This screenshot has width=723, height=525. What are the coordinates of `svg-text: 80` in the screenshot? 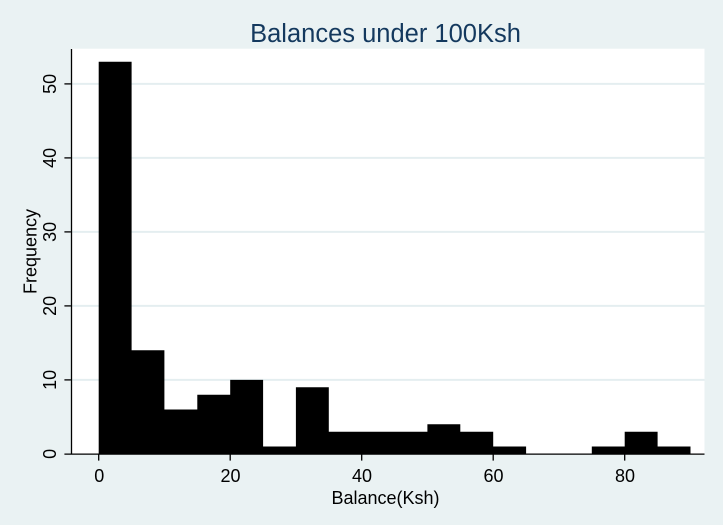 It's located at (625, 476).